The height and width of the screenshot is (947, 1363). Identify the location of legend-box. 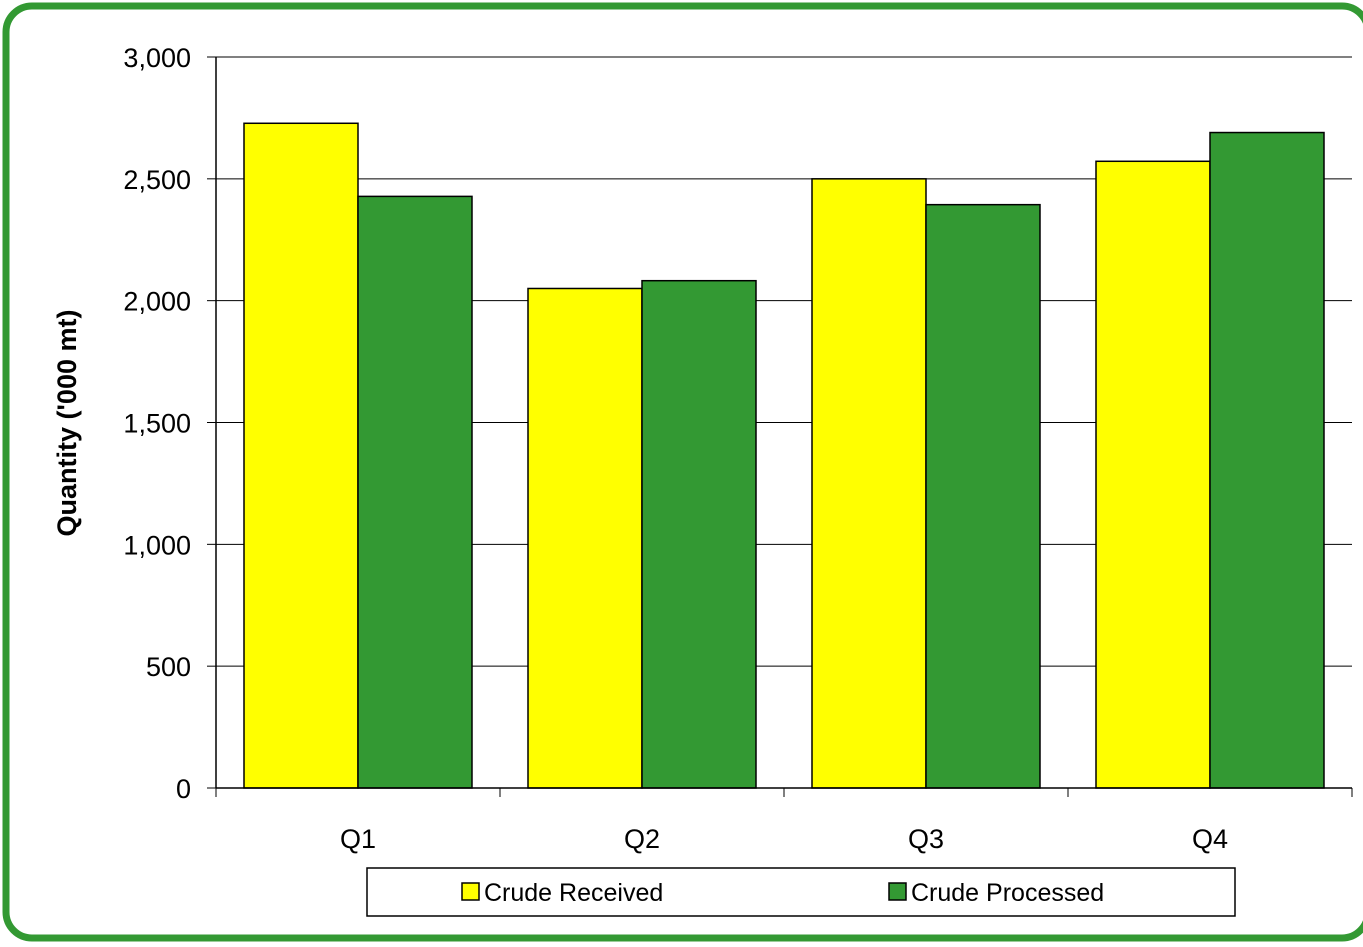
(801, 892).